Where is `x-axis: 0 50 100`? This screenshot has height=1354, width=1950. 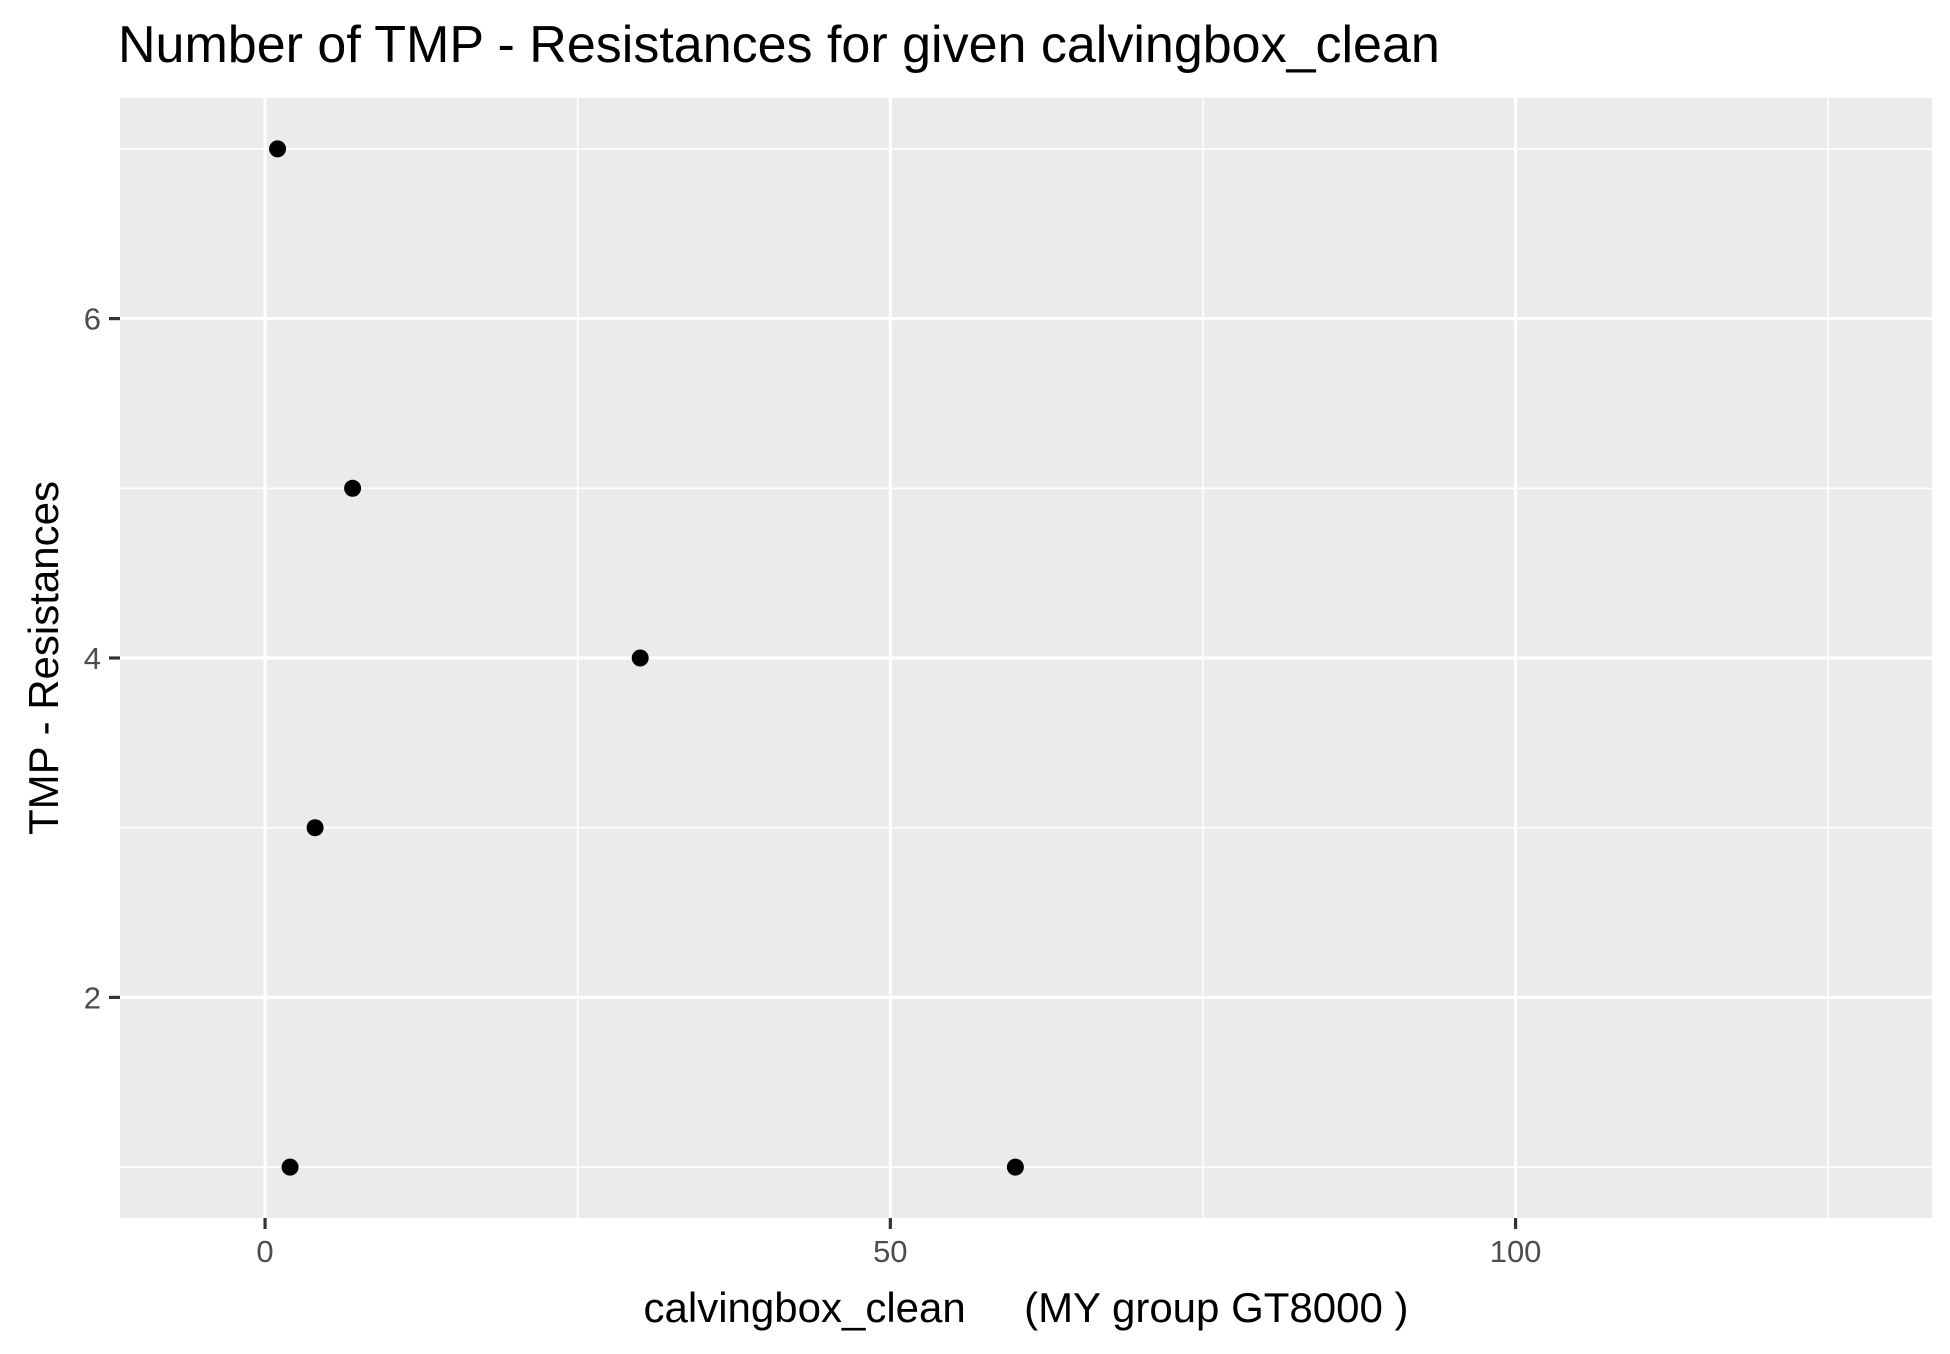
x-axis: 0 50 100 is located at coordinates (898, 1243).